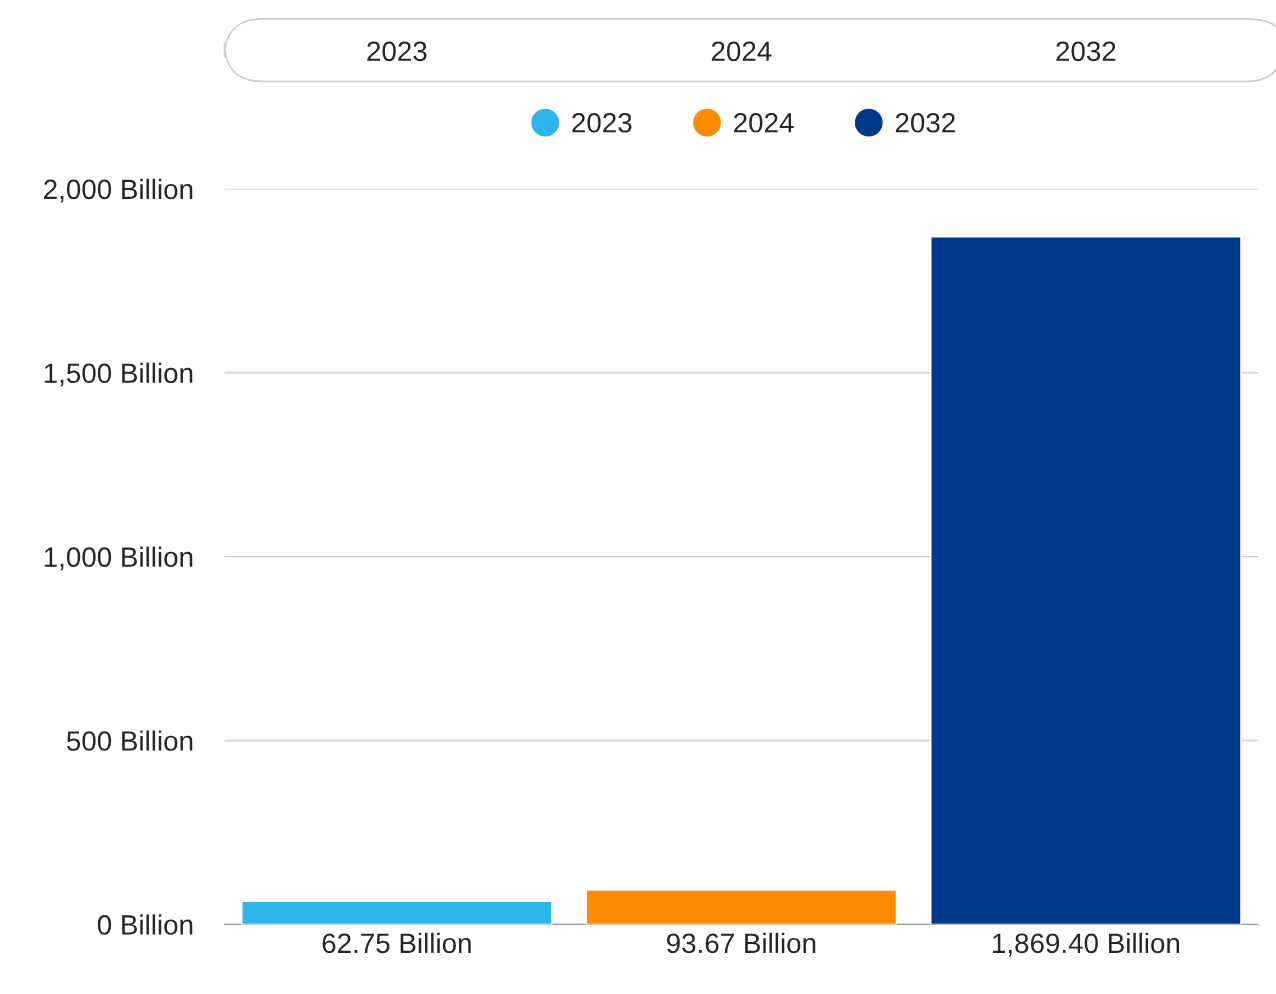 Image resolution: width=1276 pixels, height=994 pixels. What do you see at coordinates (741, 943) in the screenshot?
I see `data-label: 93.67 Billion` at bounding box center [741, 943].